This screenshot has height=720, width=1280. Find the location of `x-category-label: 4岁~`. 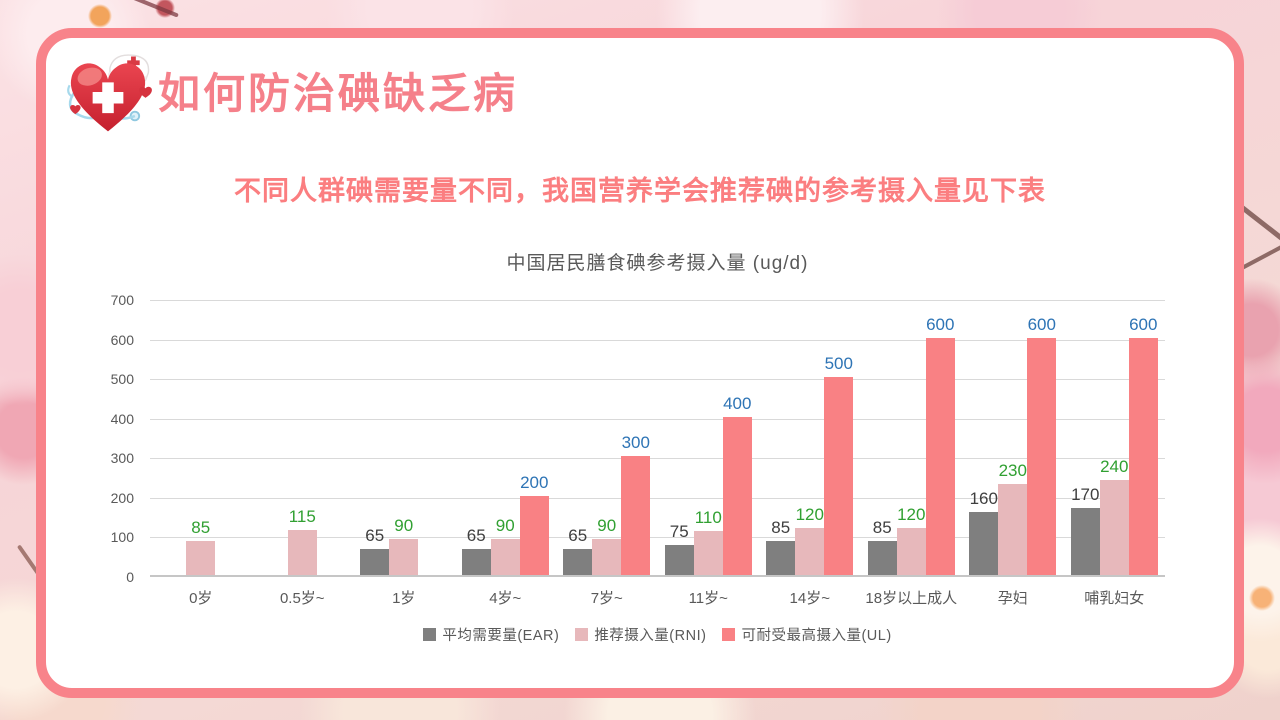

x-category-label: 4岁~ is located at coordinates (505, 598).